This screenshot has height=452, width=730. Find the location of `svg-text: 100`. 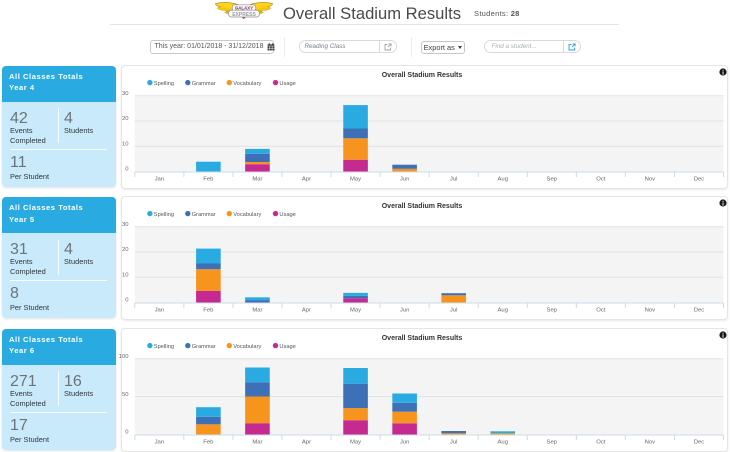

svg-text: 100 is located at coordinates (123, 357).